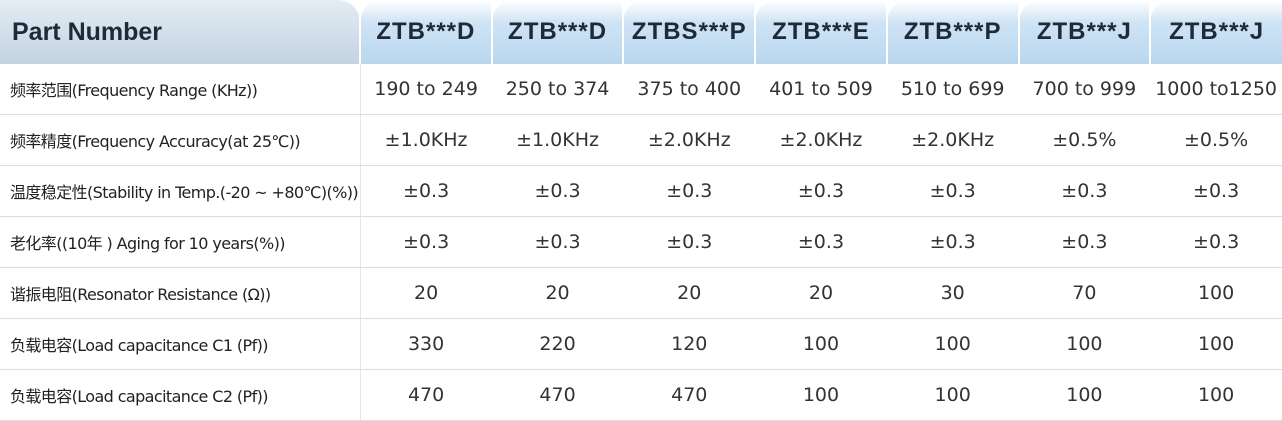  Describe the element at coordinates (180, 140) in the screenshot. I see `spec-label: 频率精度(Frequency Accuracy(at 25℃))` at that location.